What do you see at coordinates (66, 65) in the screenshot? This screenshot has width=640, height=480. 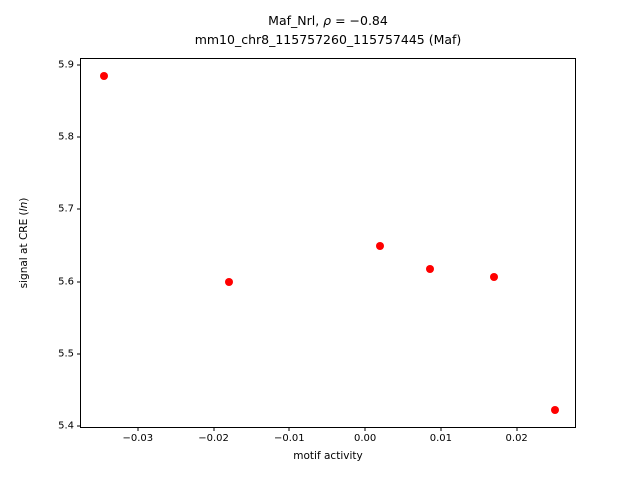 I see `y-tick-label: 5.9` at bounding box center [66, 65].